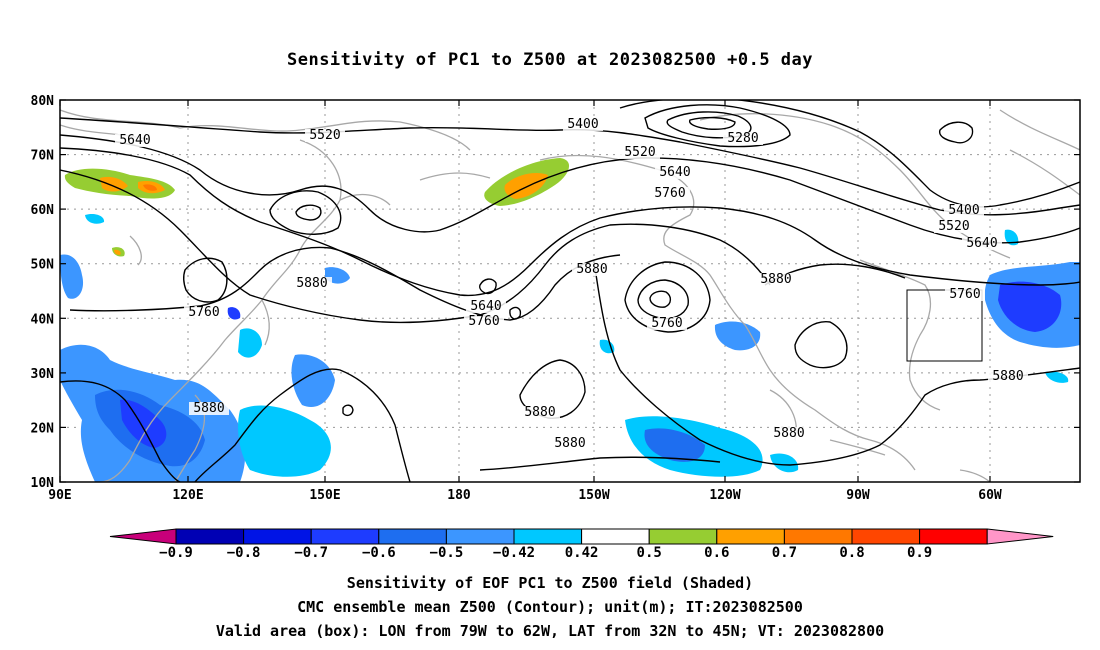 The width and height of the screenshot is (1100, 650). Describe the element at coordinates (649, 553) in the screenshot. I see `colorbar-tick-label: 0.5` at that location.